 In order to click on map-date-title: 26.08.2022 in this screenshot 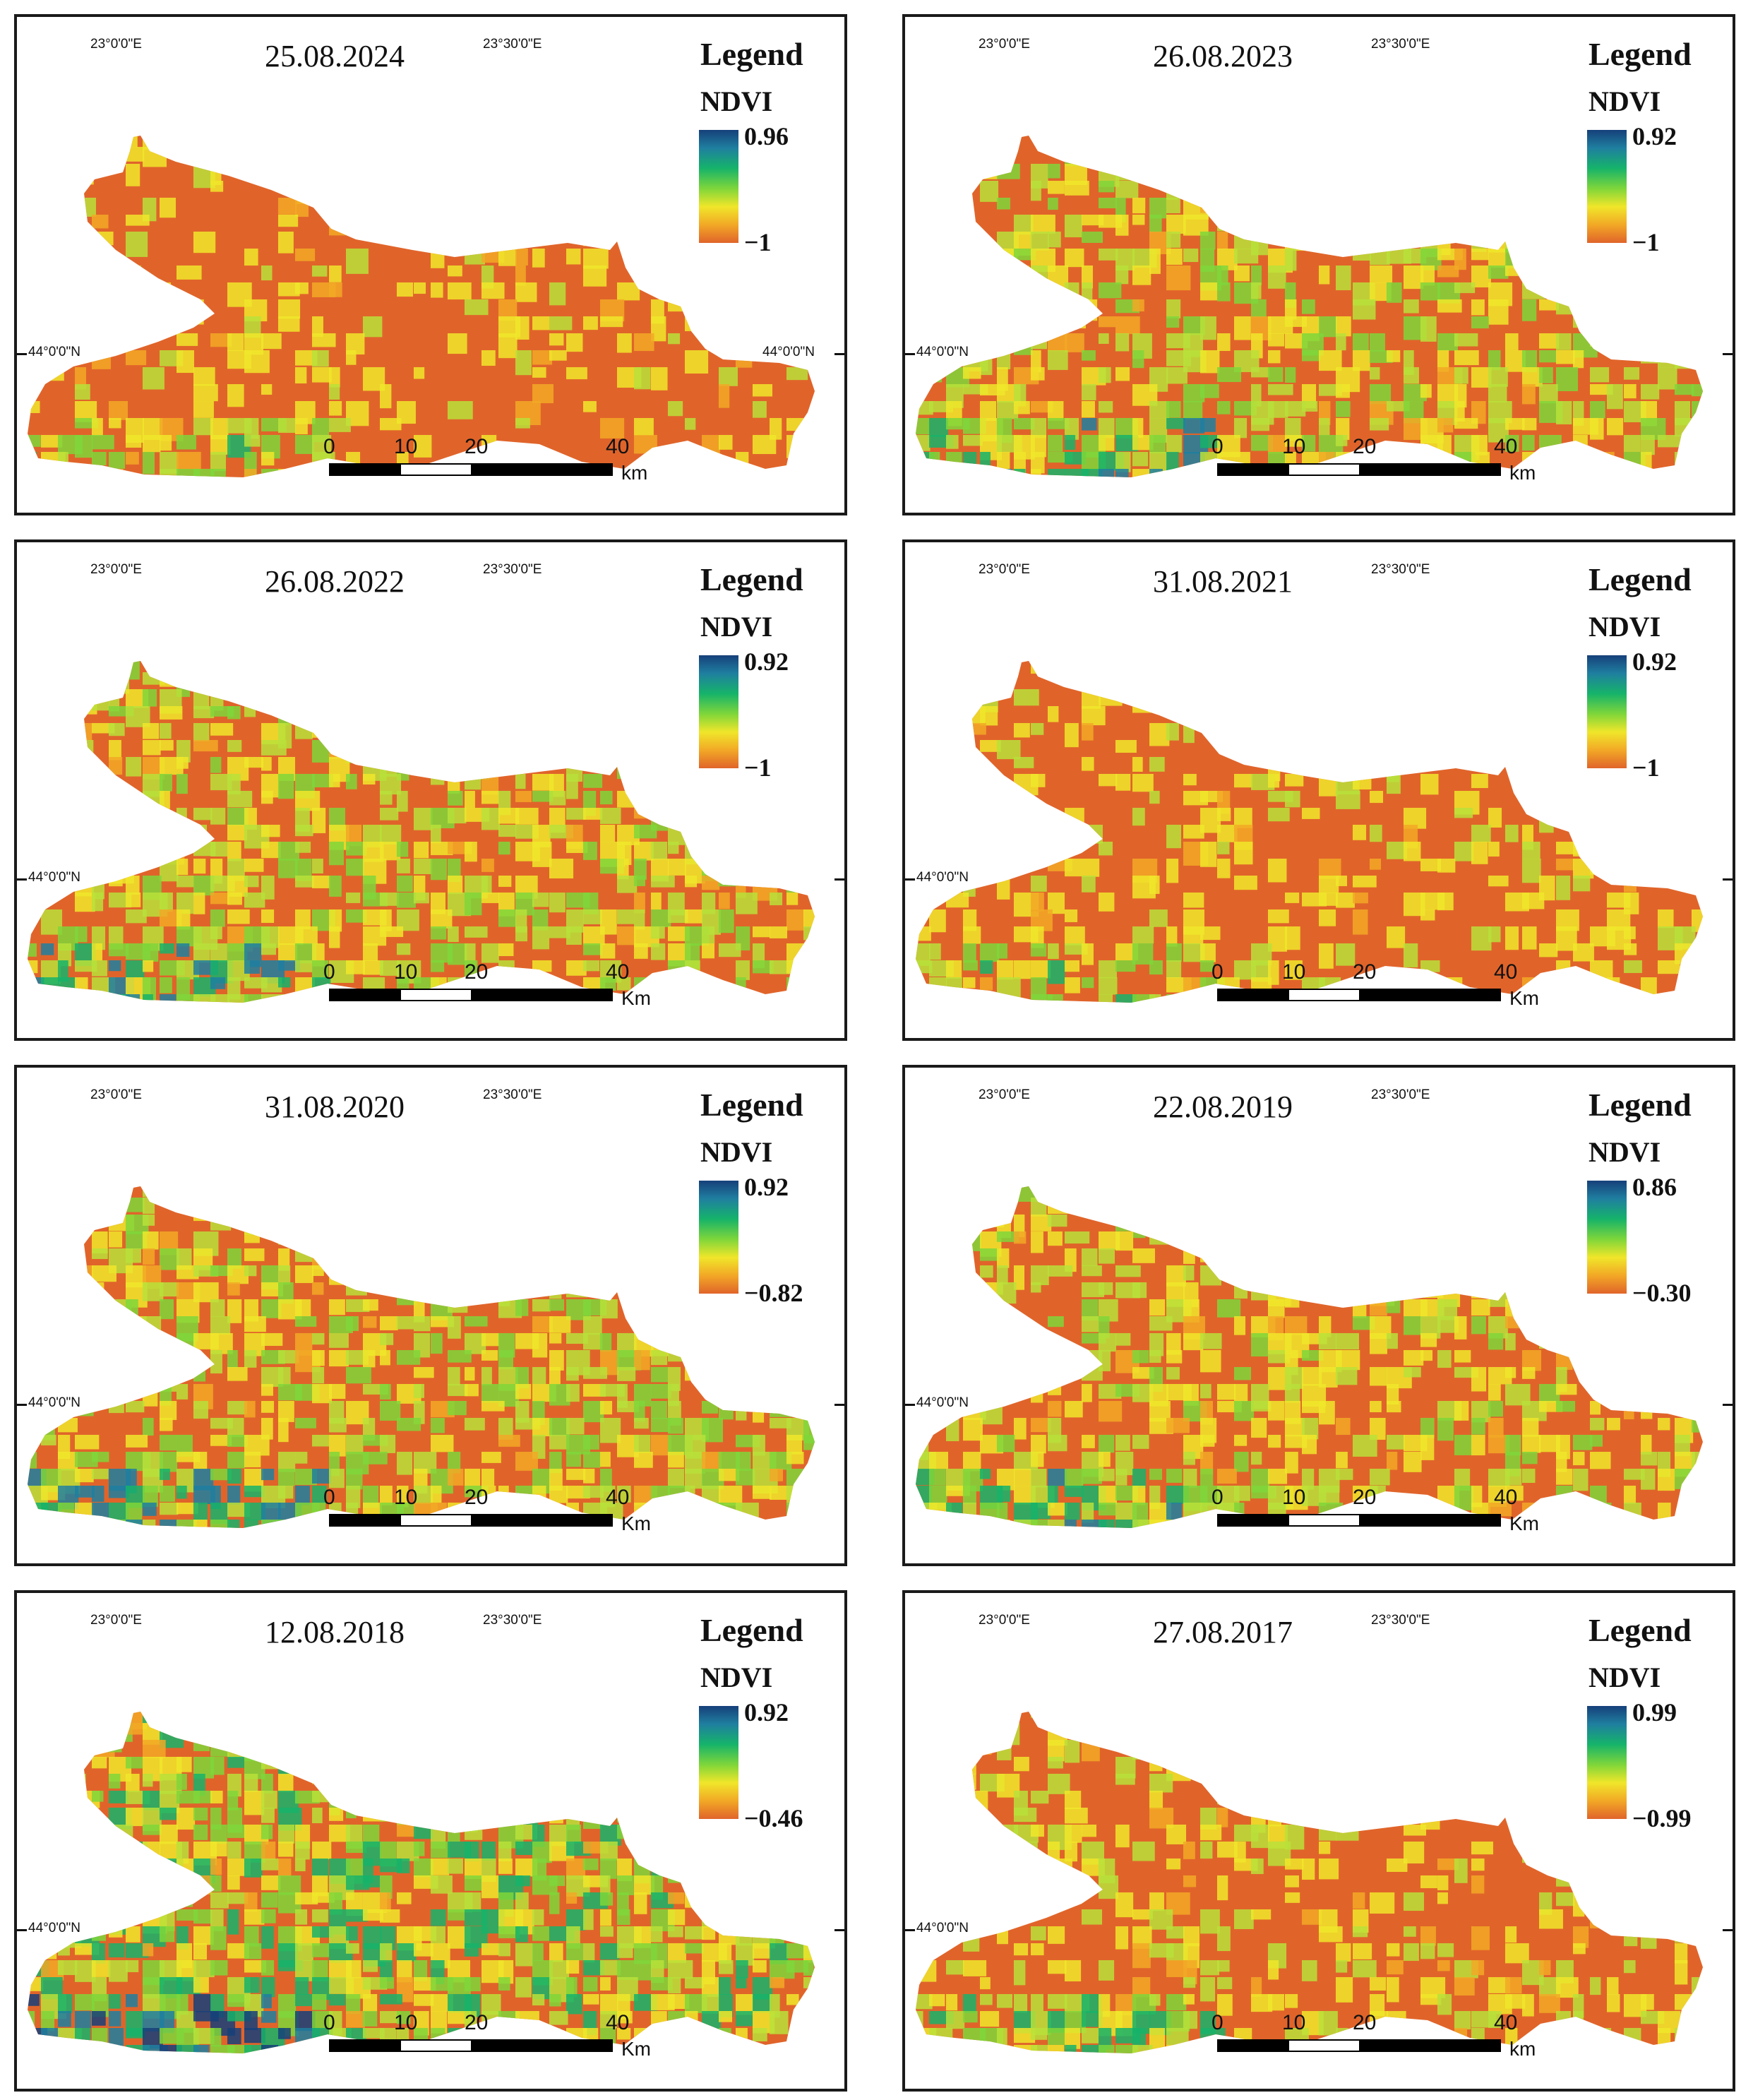, I will do `click(335, 581)`.